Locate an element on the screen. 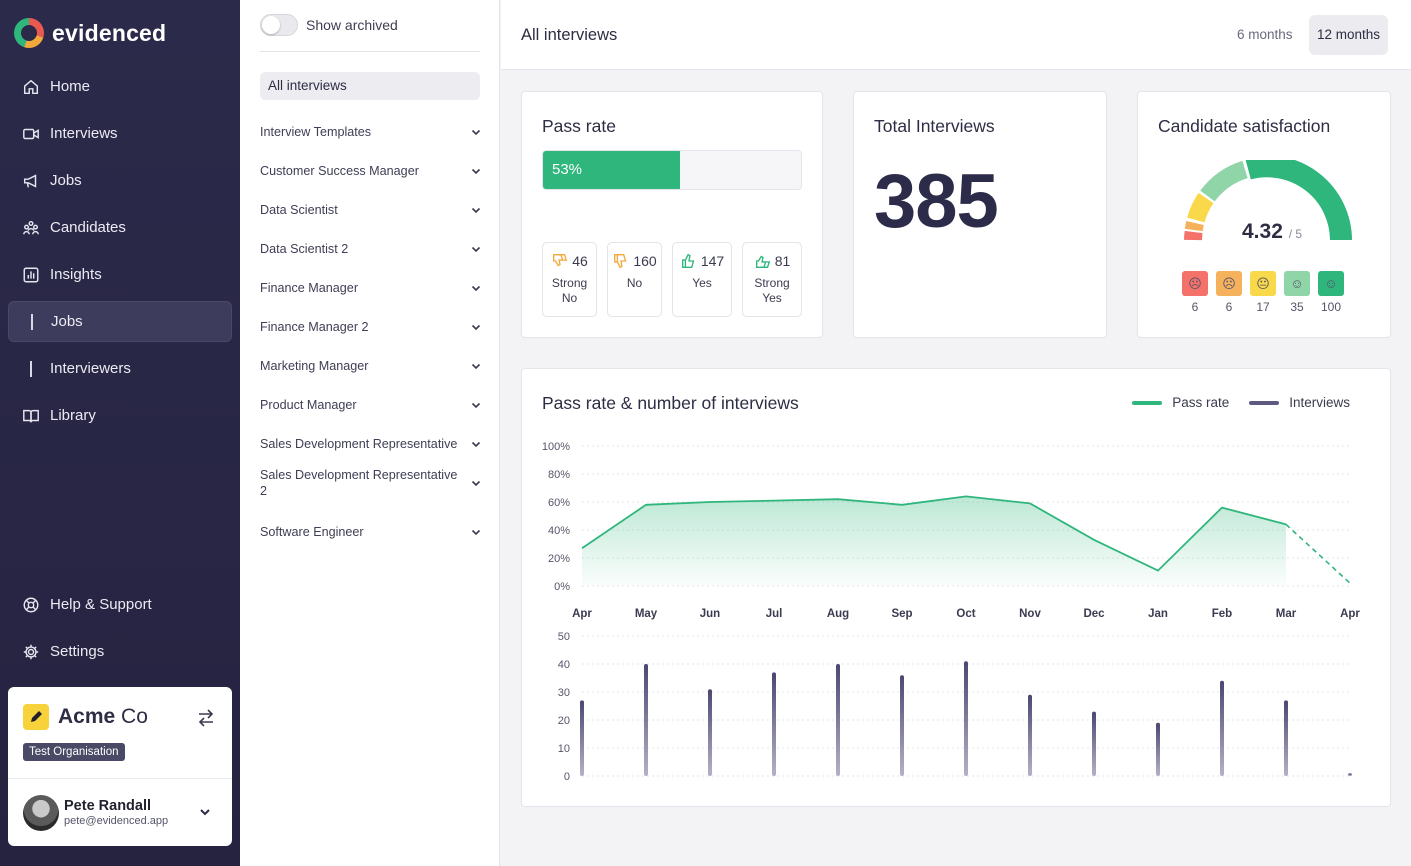  lifebuoy-icon is located at coordinates (31, 605).